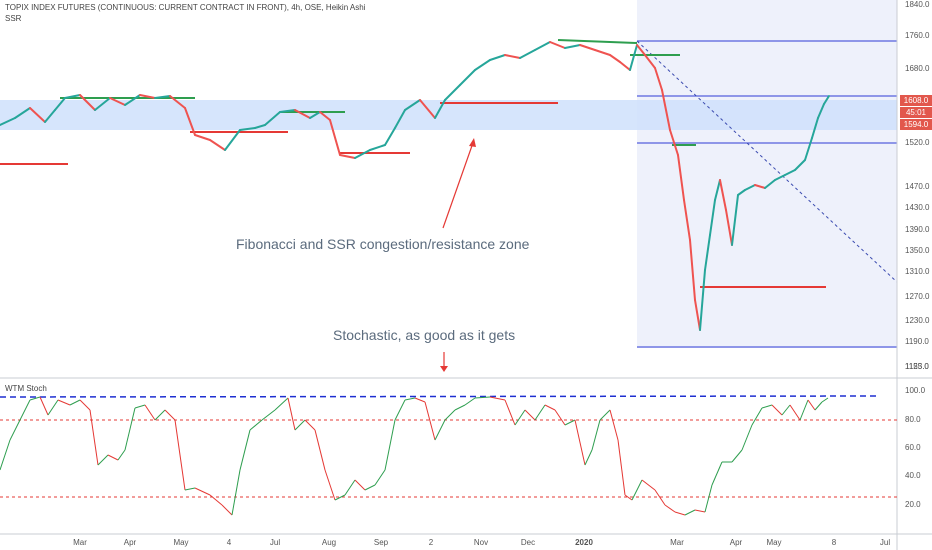 The width and height of the screenshot is (932, 550). Describe the element at coordinates (916, 124) in the screenshot. I see `price-tag-1594: 1594.0` at that location.